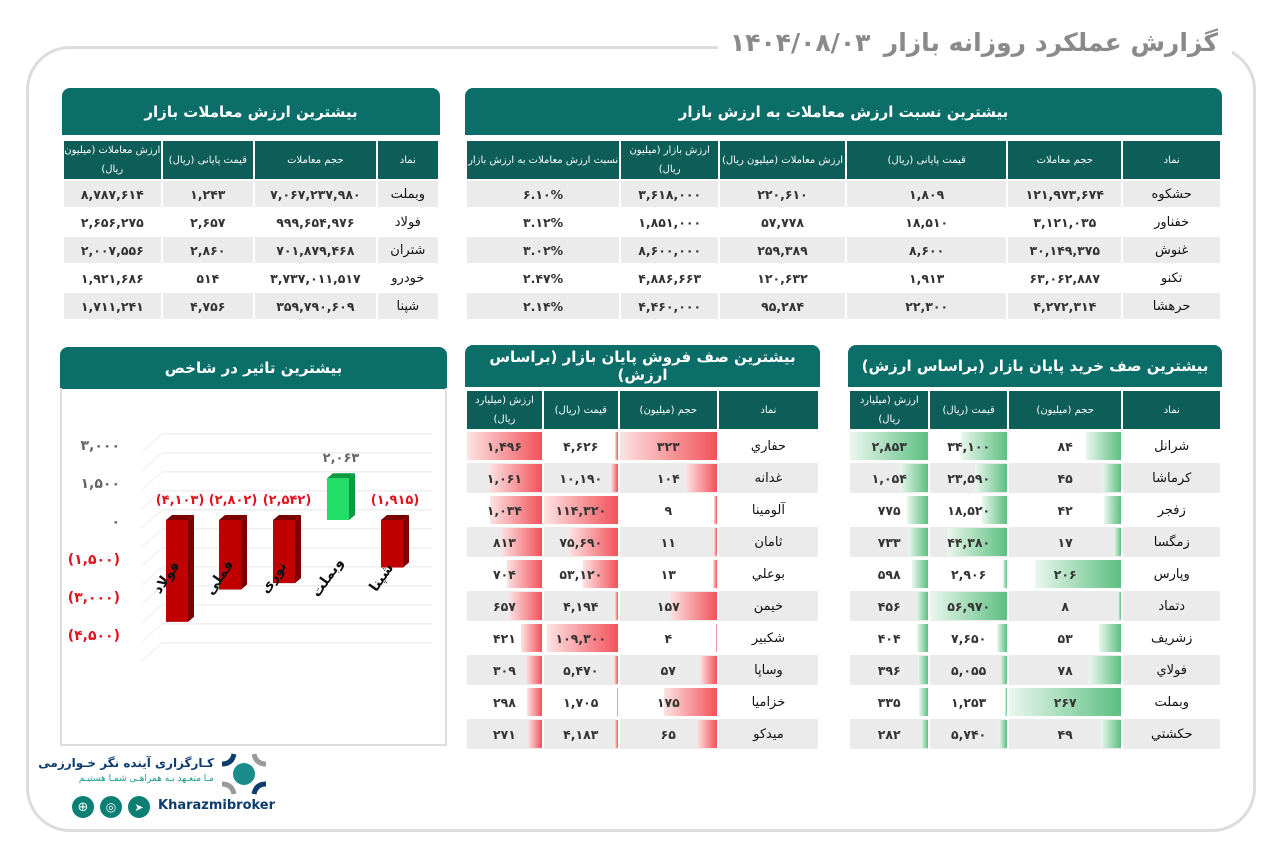 The width and height of the screenshot is (1280, 856). I want to click on table-row: شپنا ۳۵۹,۷۹۰,۶۰۹ ۴,۷۵۶ ۱,۷۱۱,۲۴۱, so click(251, 306).